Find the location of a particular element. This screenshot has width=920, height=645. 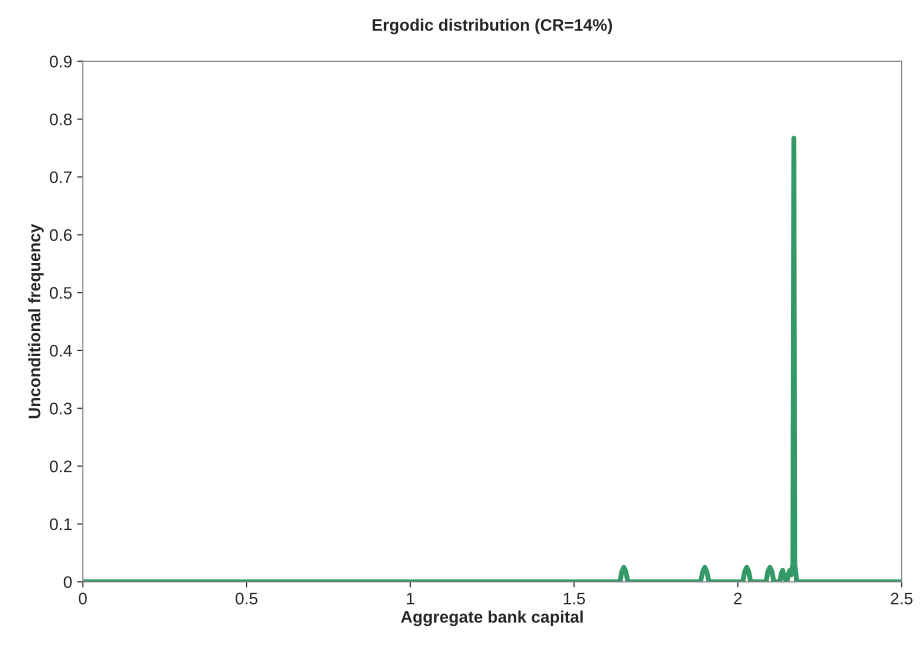

y-tick-label: 0.7 is located at coordinates (61, 177).